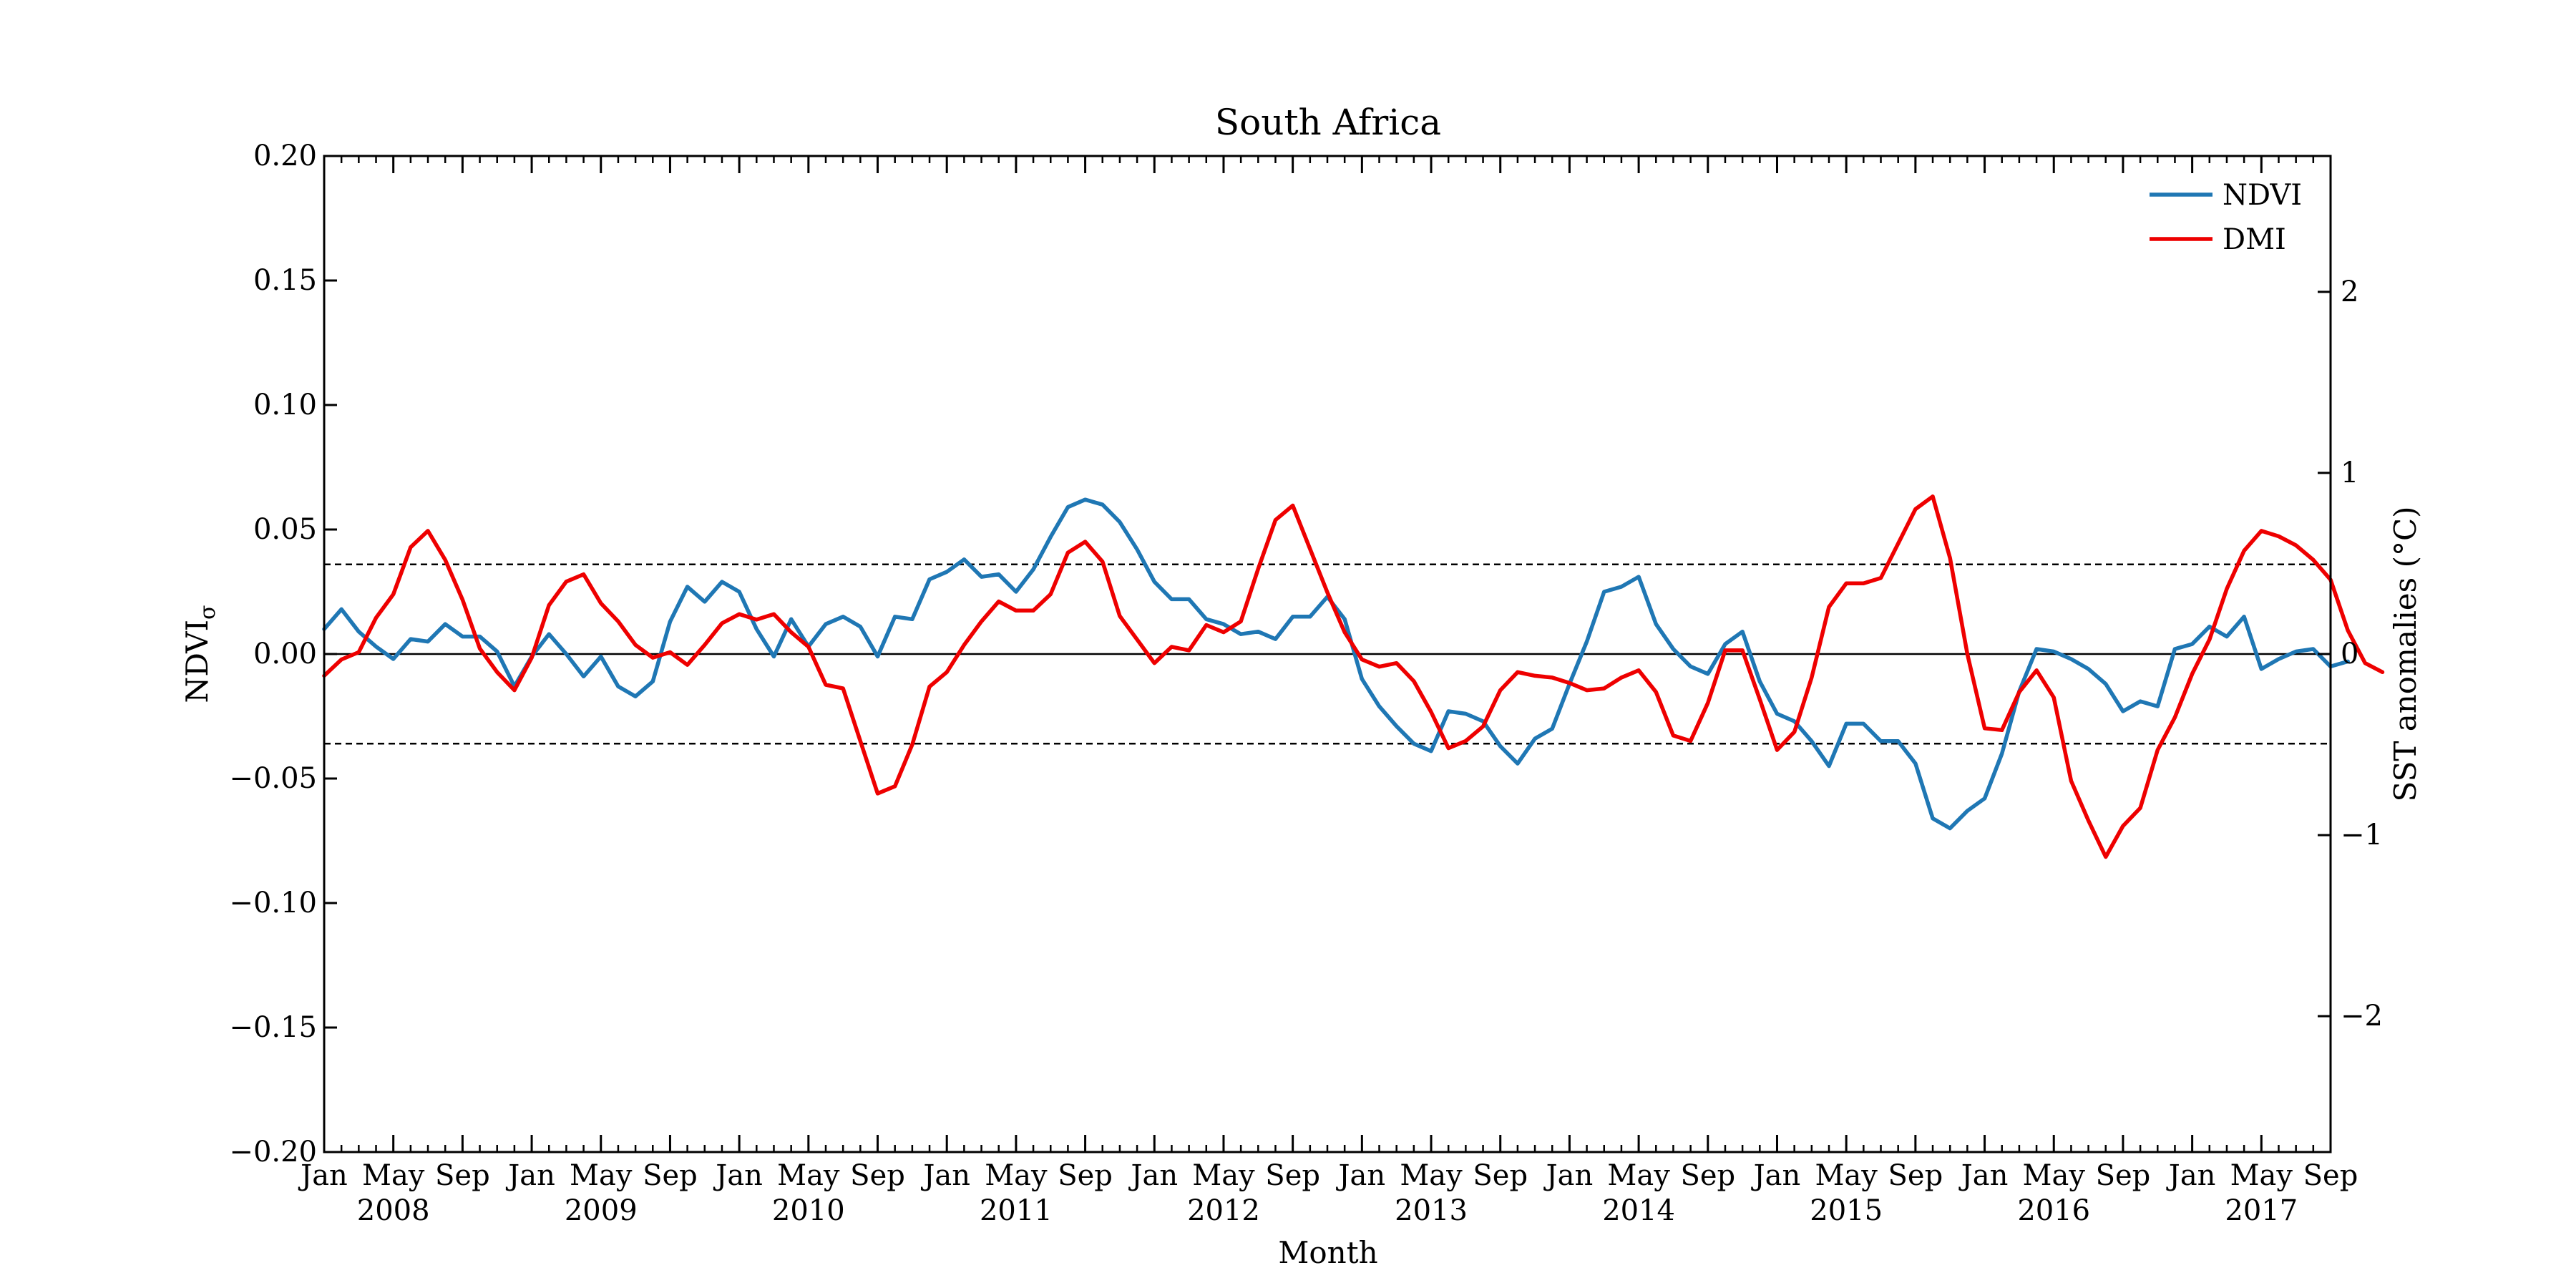 The height and width of the screenshot is (1288, 2576). I want to click on chart-title: South Africa, so click(1328, 122).